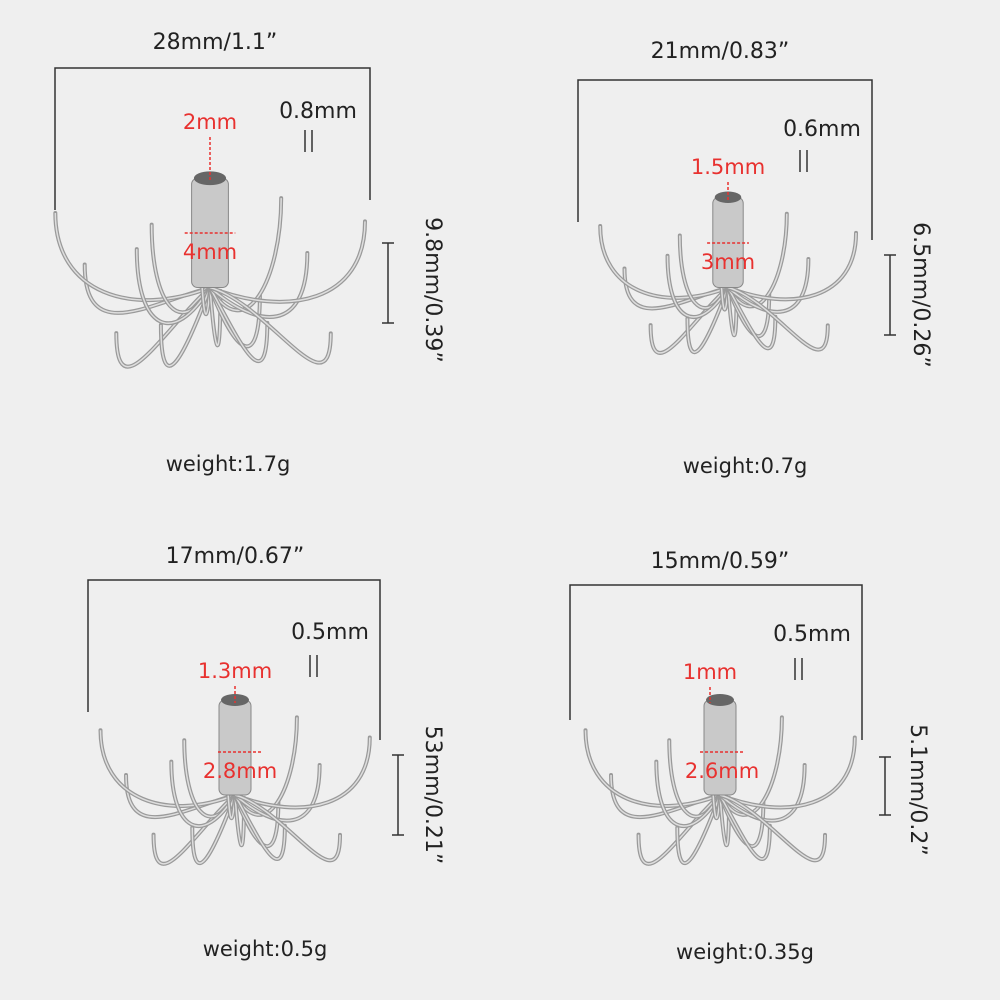  What do you see at coordinates (432, 795) in the screenshot?
I see `height-label: 53mm/0.21”` at bounding box center [432, 795].